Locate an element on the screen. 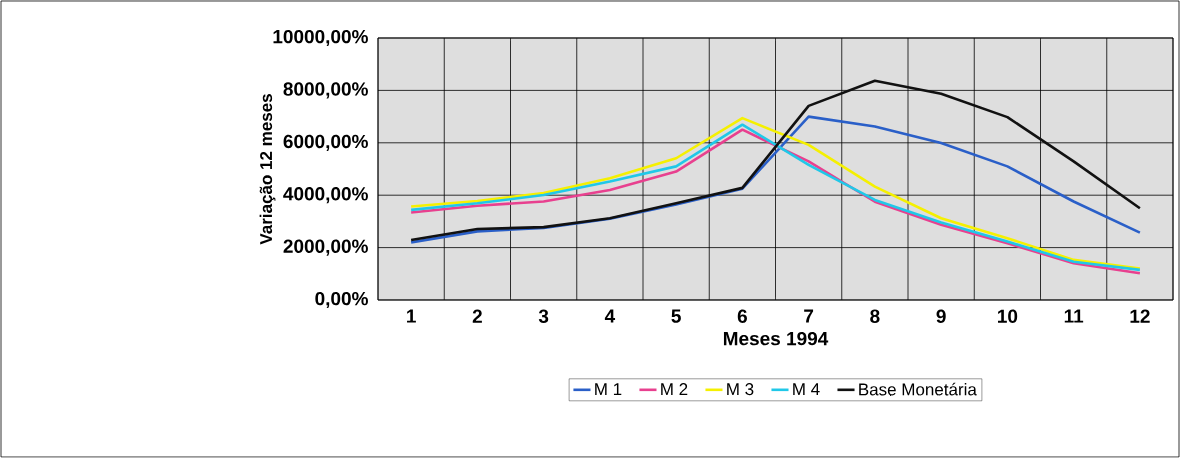  x-tick-label: 7 is located at coordinates (809, 316).